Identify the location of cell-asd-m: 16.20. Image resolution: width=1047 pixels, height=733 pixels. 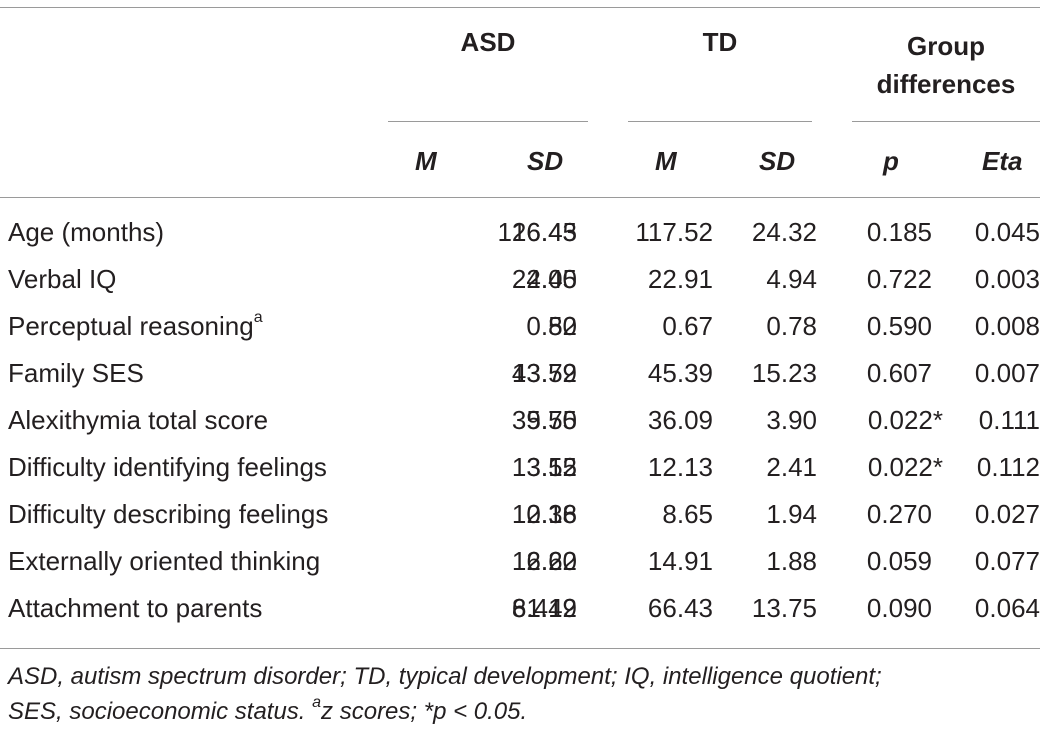
(544, 561).